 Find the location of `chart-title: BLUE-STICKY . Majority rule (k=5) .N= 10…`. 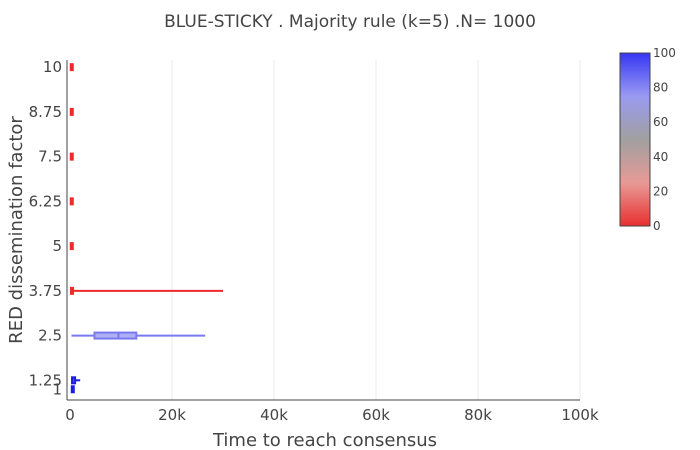

chart-title: BLUE-STICKY . Majority rule (k=5) .N= 10… is located at coordinates (350, 22).